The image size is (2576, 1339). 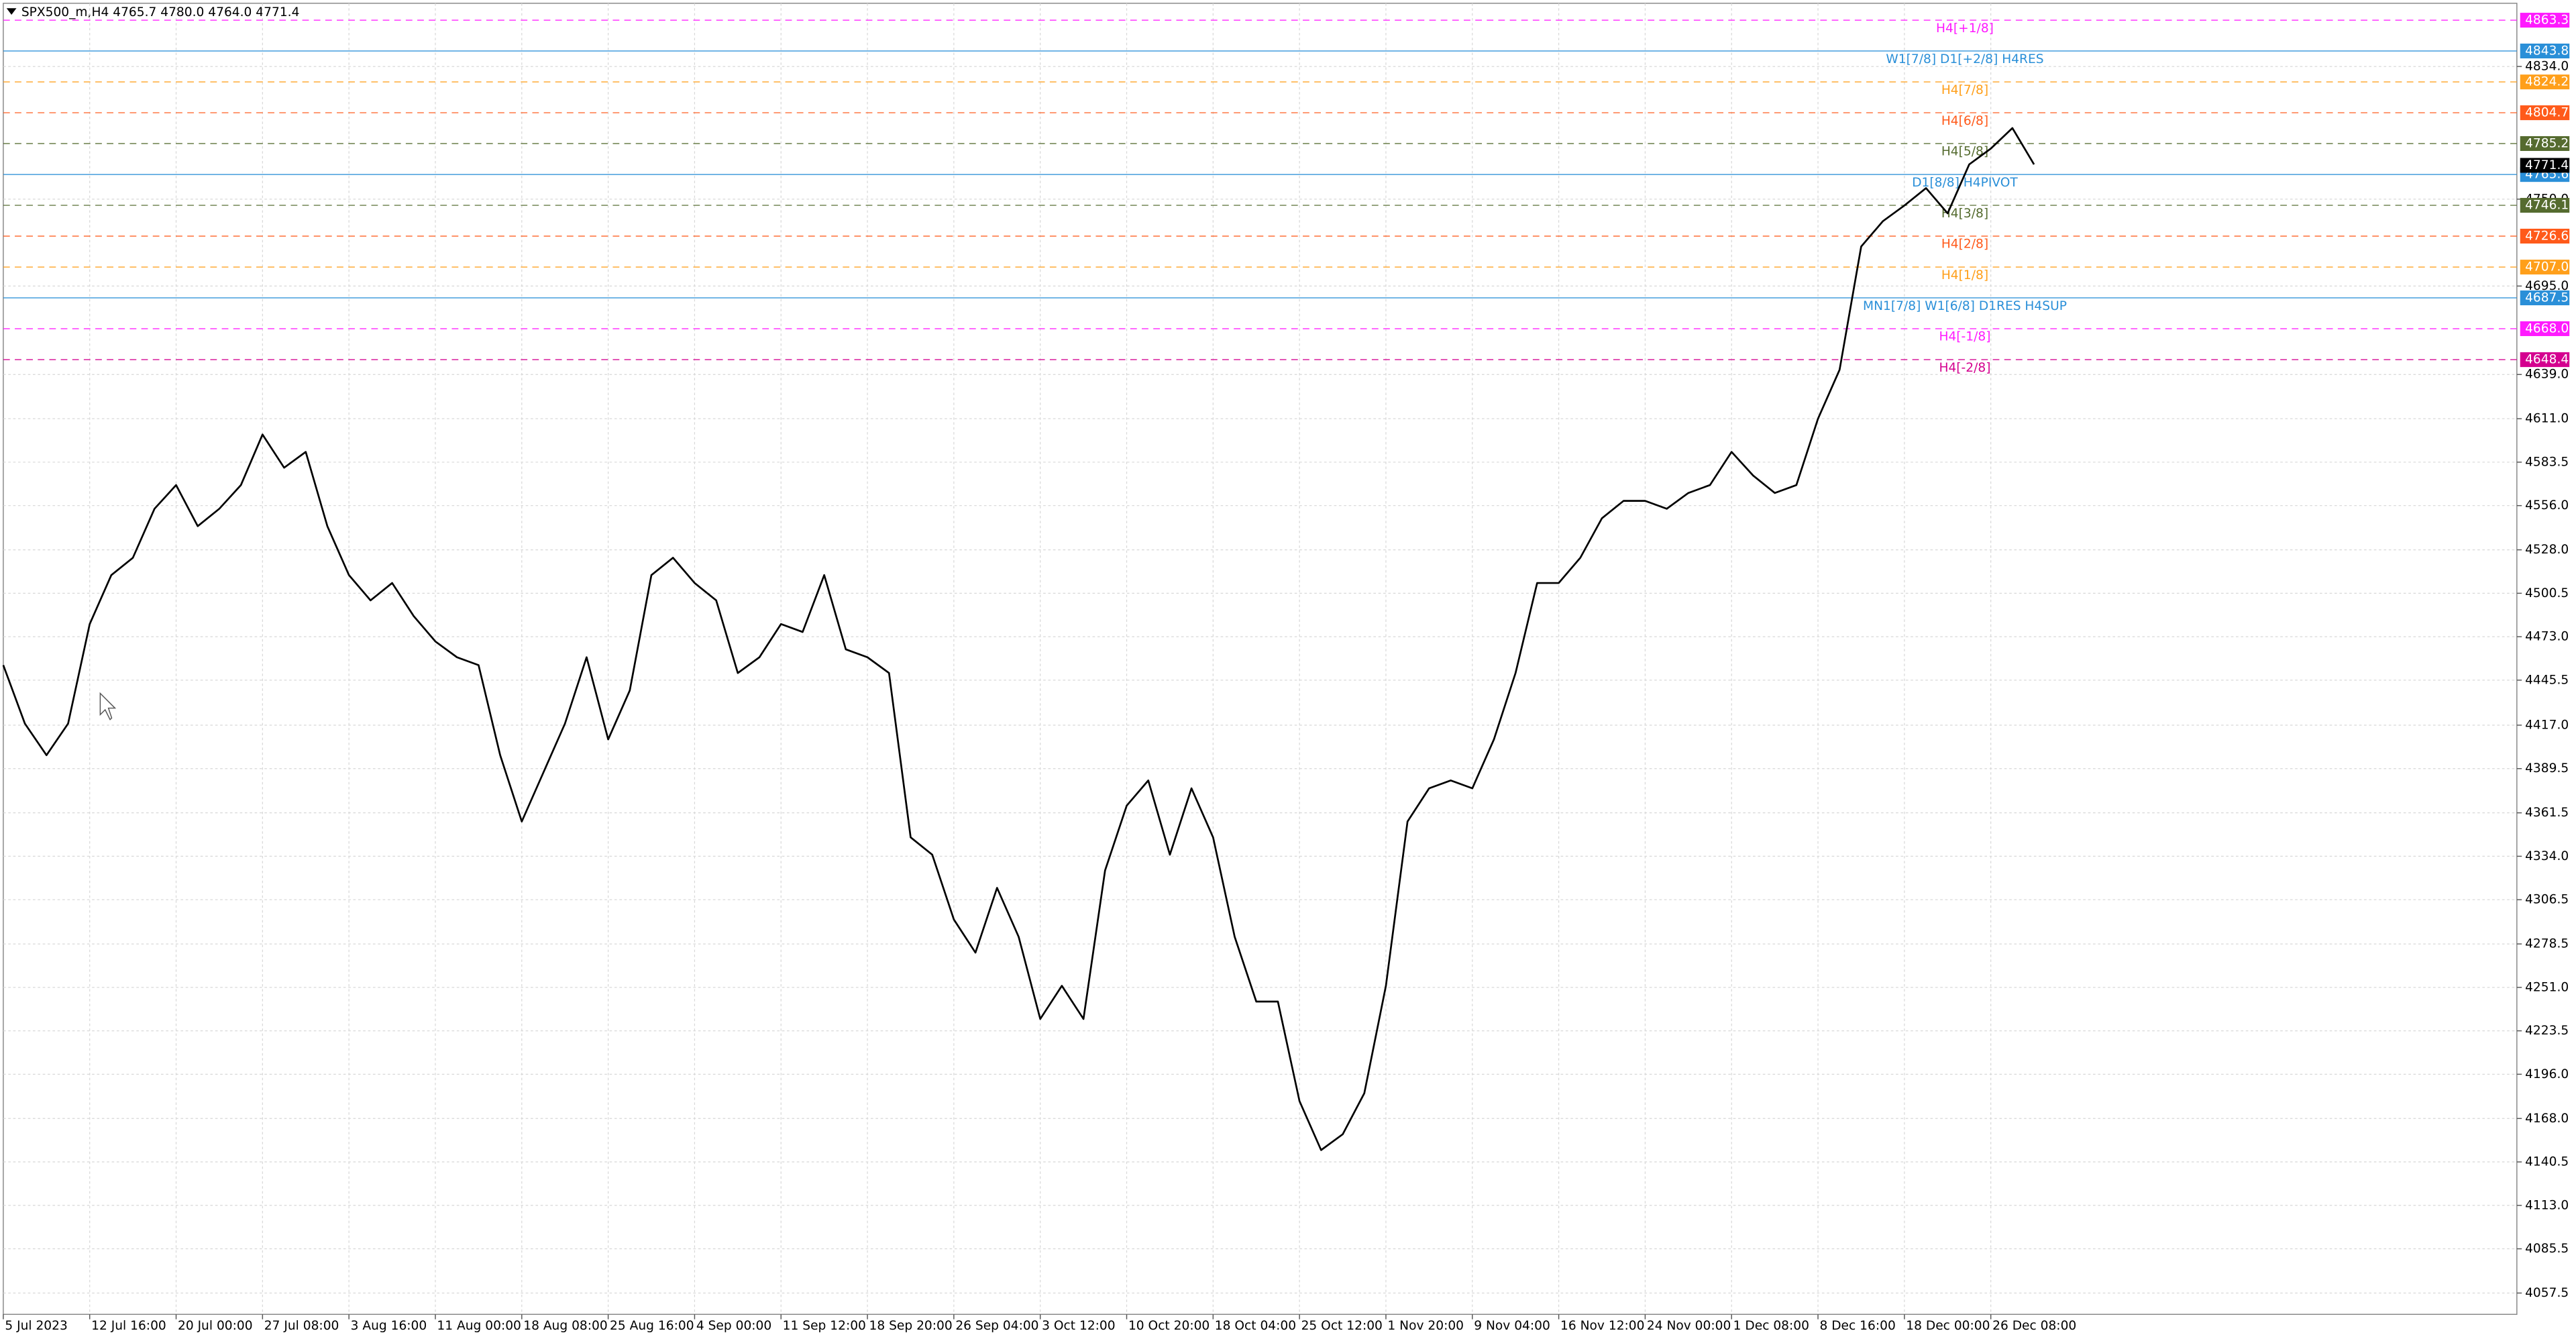 I want to click on y-tick-label: 4168.0, so click(x=2547, y=1119).